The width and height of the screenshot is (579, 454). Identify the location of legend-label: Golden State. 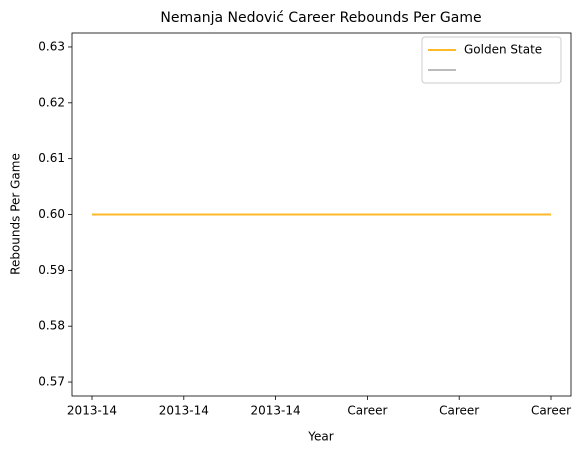
(503, 50).